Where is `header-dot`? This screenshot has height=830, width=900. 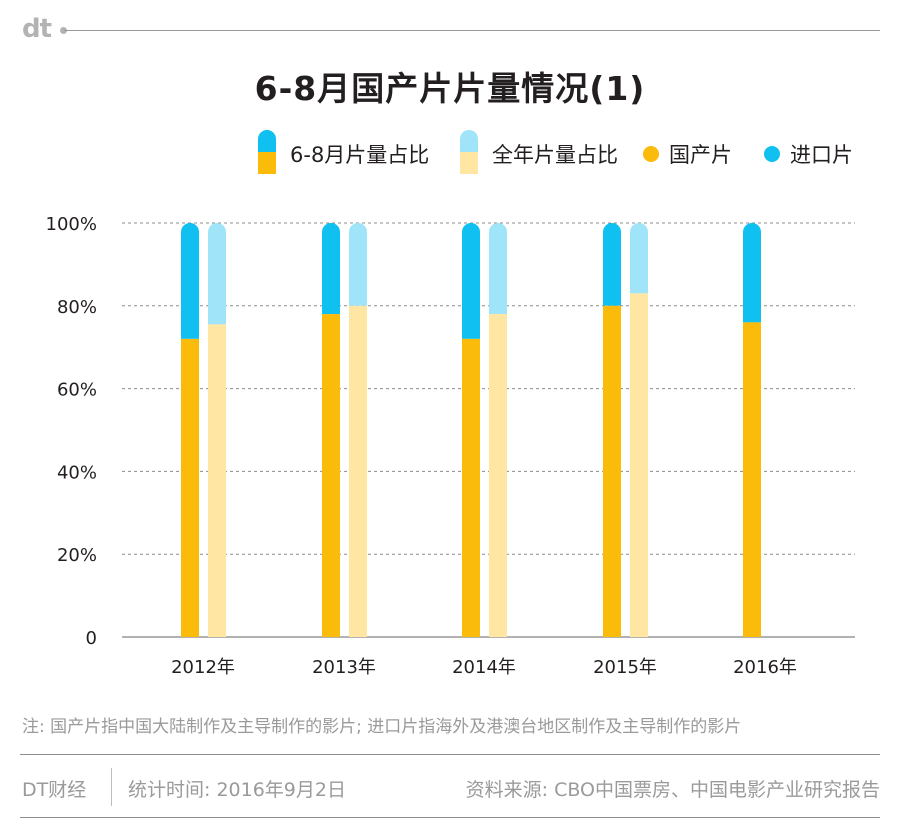 header-dot is located at coordinates (63, 30).